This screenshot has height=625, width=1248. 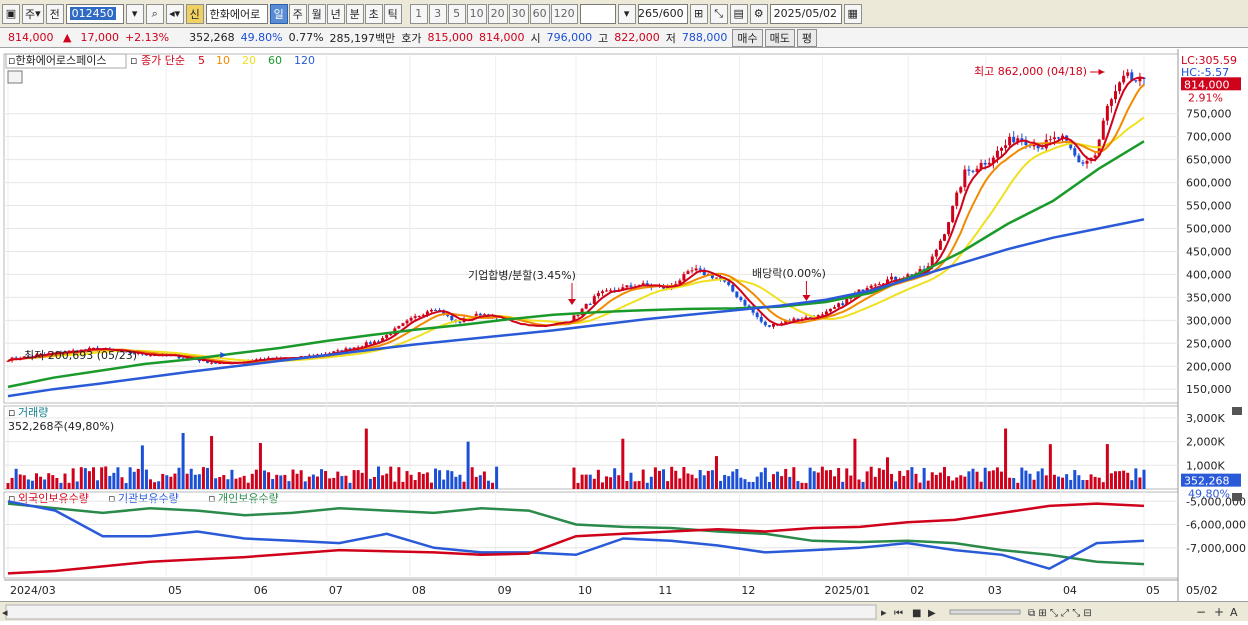 I want to click on prev-button: 전, so click(x=54, y=13).